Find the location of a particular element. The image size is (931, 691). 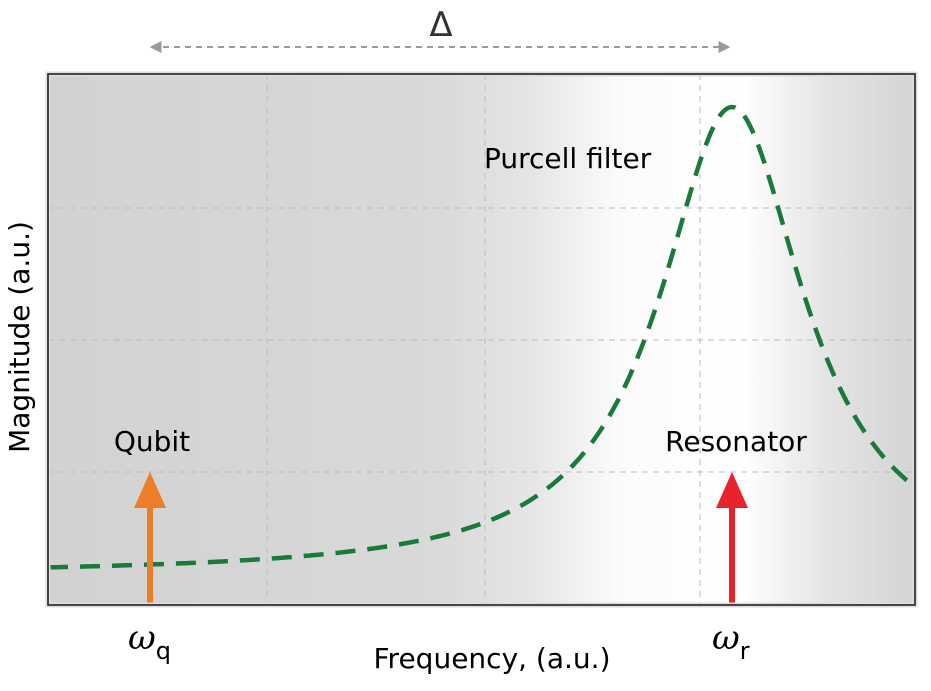

resonator-arrow-head is located at coordinates (732, 490).